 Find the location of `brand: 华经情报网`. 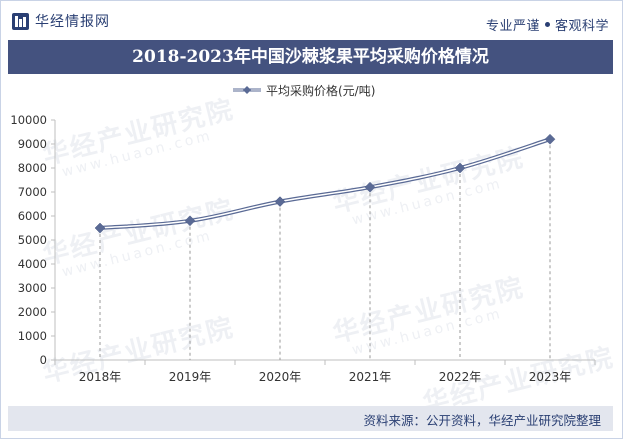

brand: 华经情报网 is located at coordinates (61, 21).